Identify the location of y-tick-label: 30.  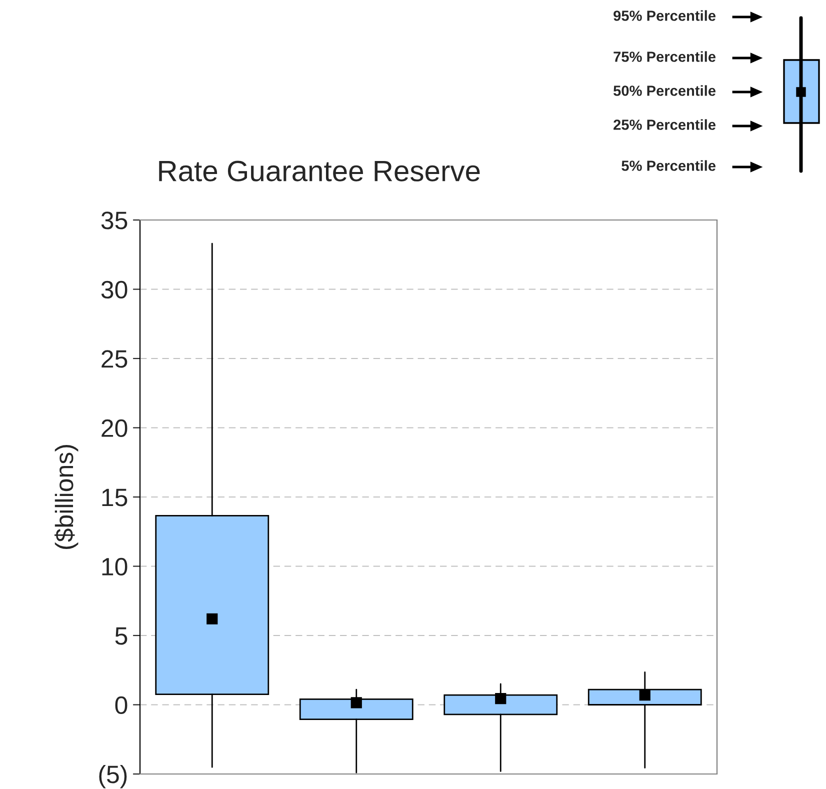
(114, 289).